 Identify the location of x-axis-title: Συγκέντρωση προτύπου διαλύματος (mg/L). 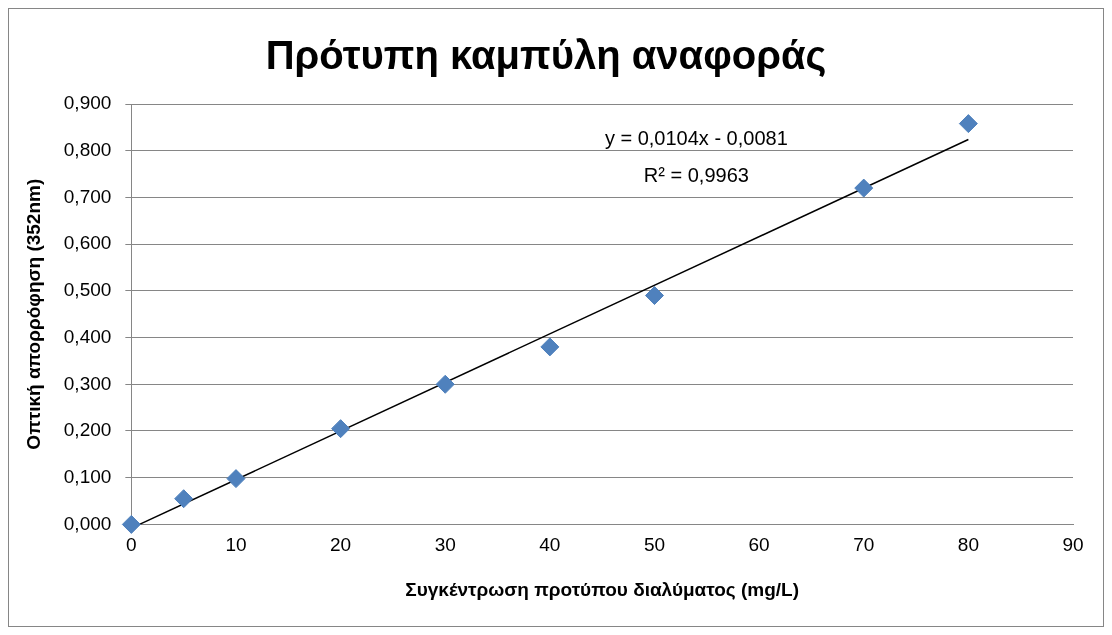
(602, 589).